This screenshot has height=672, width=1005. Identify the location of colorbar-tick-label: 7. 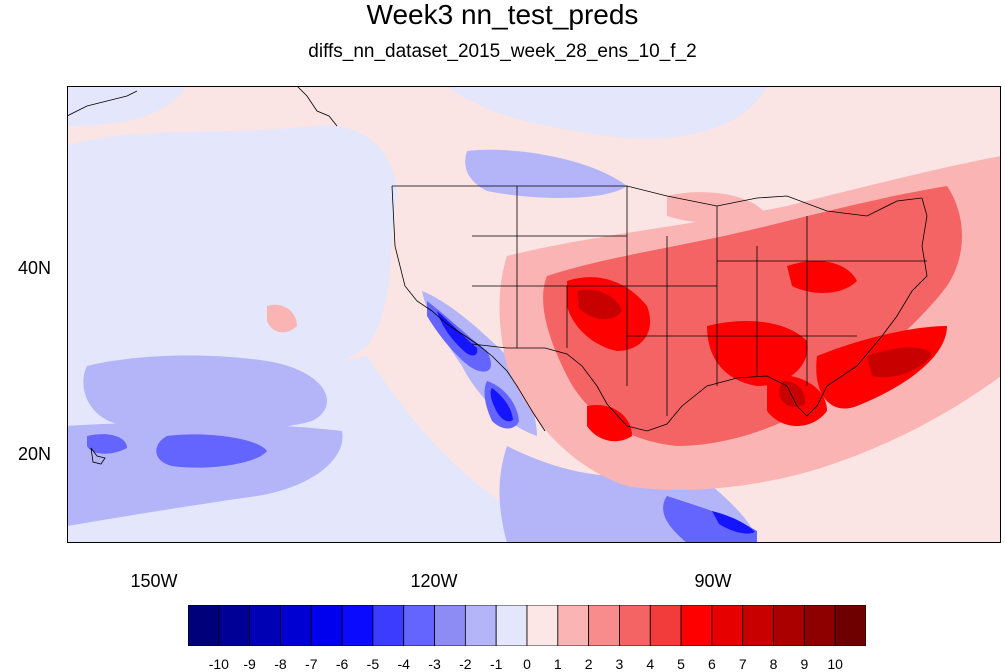
(742, 664).